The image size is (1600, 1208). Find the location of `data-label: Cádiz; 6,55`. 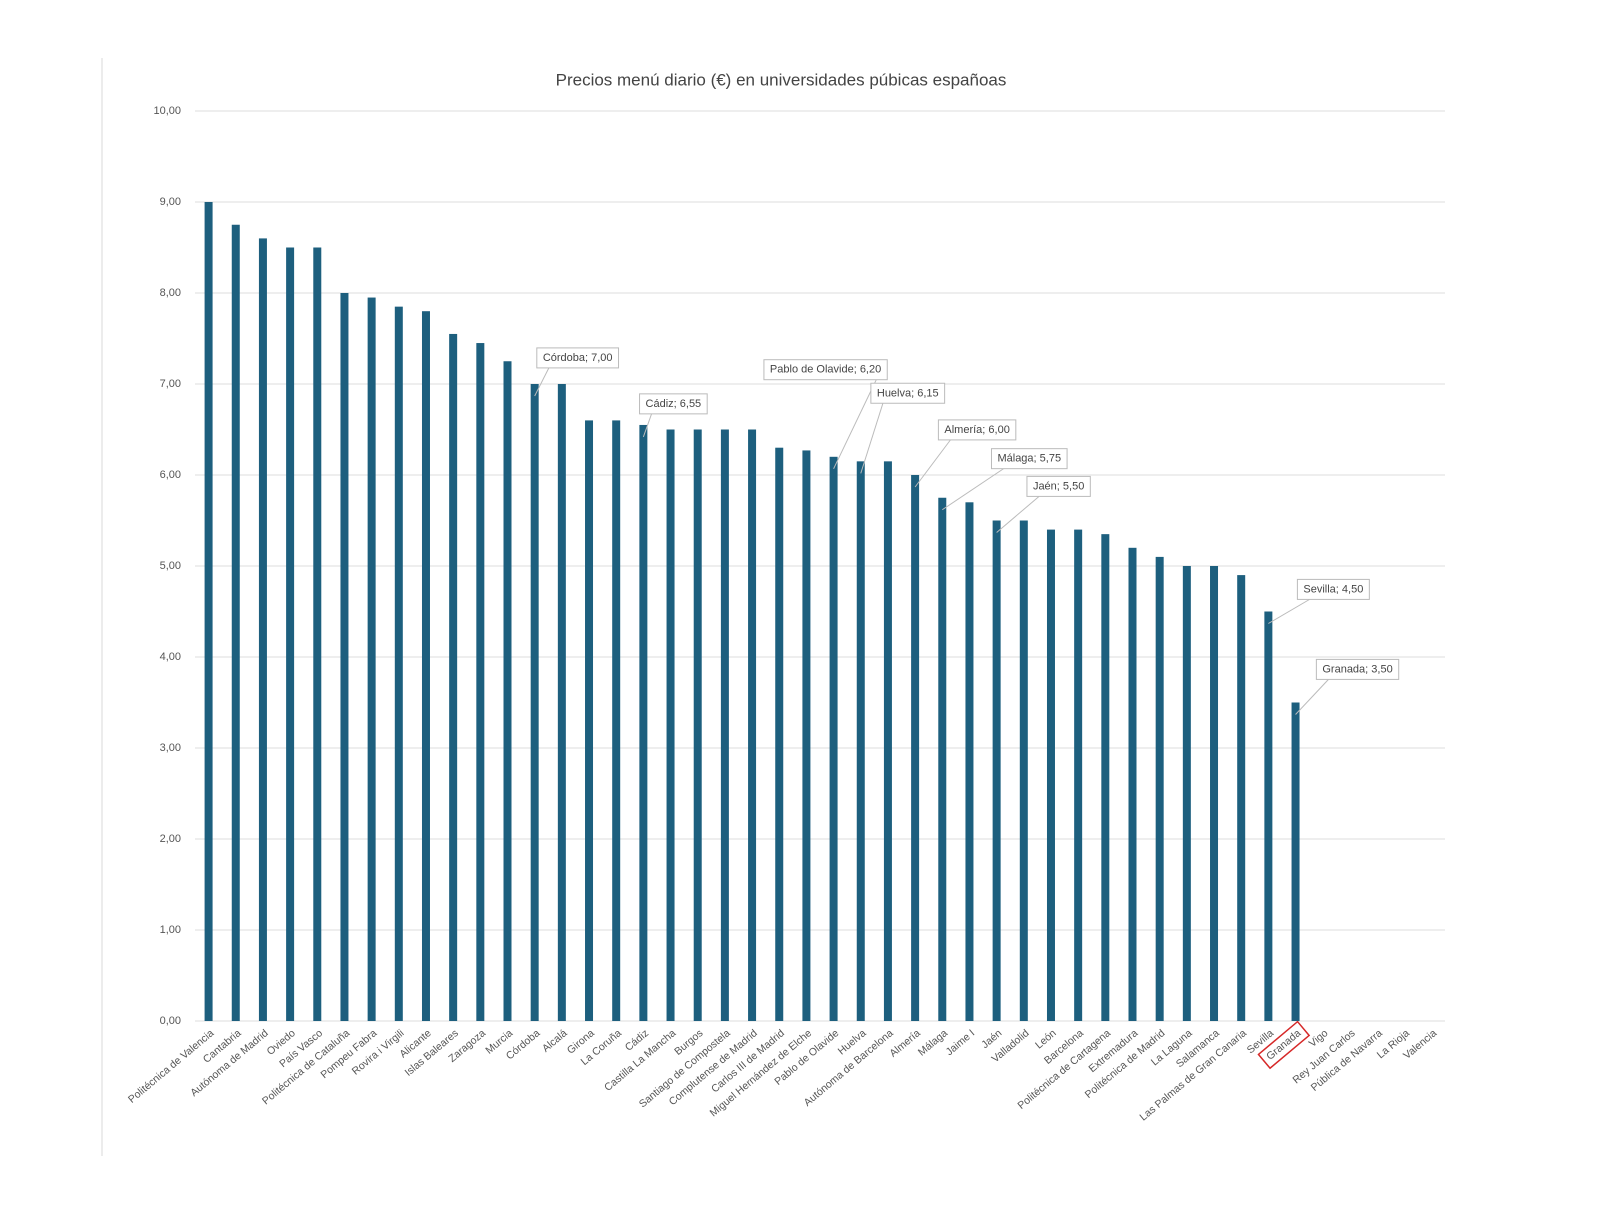

data-label: Cádiz; 6,55 is located at coordinates (674, 404).